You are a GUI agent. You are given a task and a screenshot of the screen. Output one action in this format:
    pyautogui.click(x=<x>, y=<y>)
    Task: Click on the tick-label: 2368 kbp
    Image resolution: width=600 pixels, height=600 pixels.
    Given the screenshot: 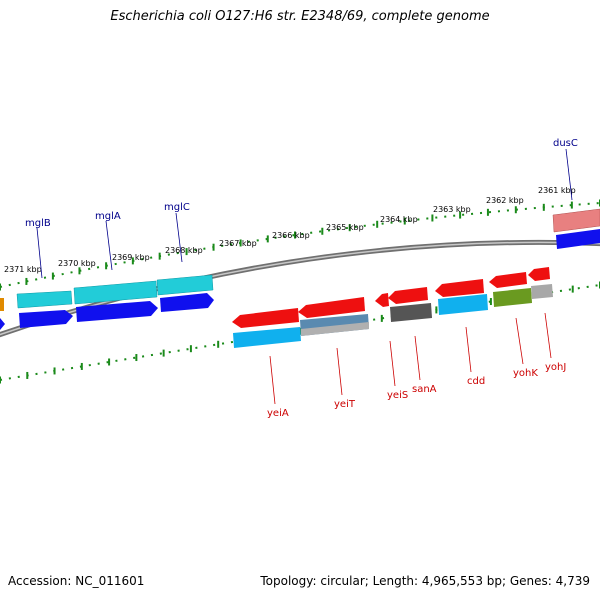 What is the action you would take?
    pyautogui.click(x=184, y=250)
    